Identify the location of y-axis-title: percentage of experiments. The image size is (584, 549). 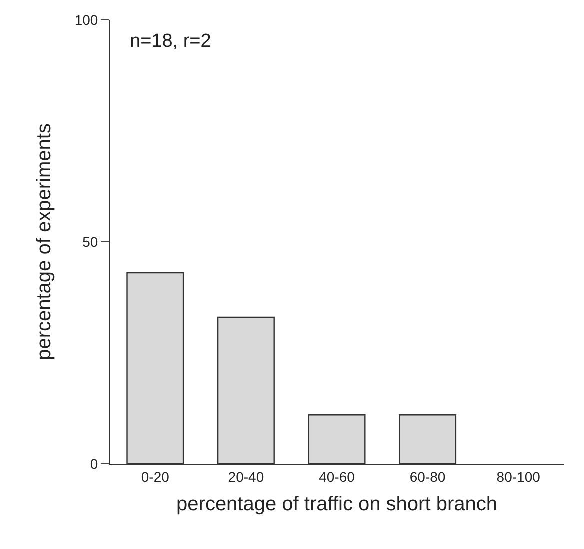
(44, 242).